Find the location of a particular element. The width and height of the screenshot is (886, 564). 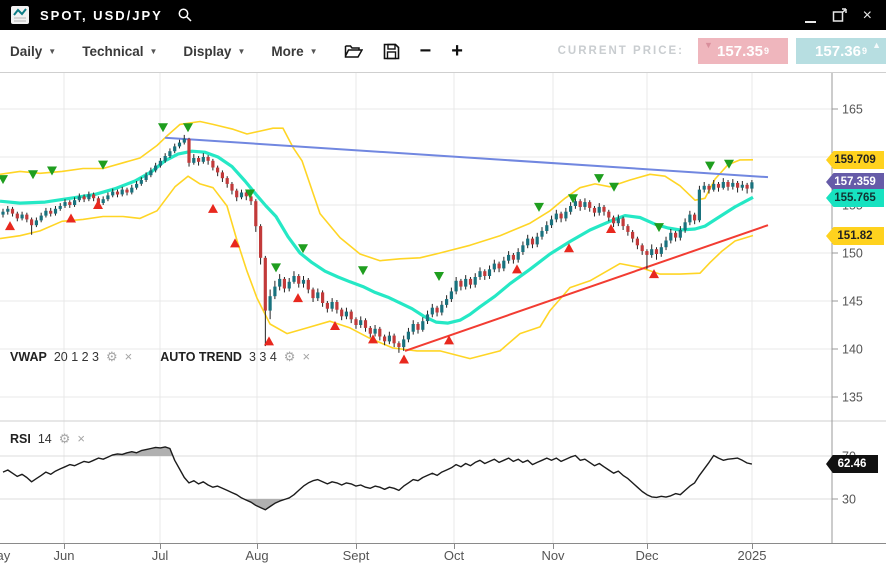

time-axis-label: Jun is located at coordinates (64, 555).